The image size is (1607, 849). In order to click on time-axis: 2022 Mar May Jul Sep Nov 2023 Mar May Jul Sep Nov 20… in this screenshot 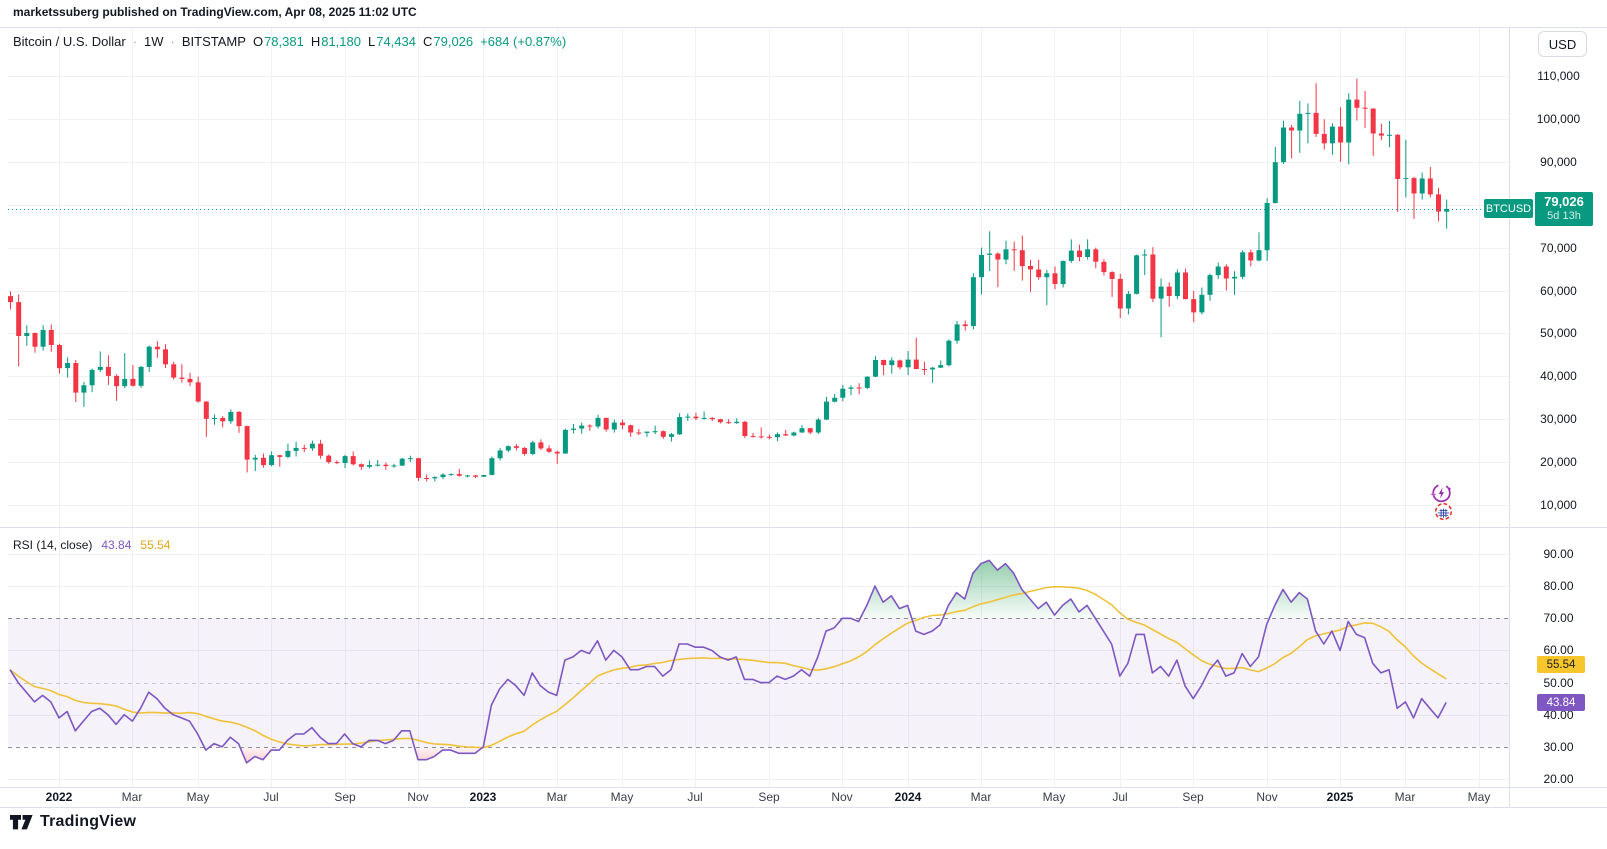, I will do `click(803, 798)`.